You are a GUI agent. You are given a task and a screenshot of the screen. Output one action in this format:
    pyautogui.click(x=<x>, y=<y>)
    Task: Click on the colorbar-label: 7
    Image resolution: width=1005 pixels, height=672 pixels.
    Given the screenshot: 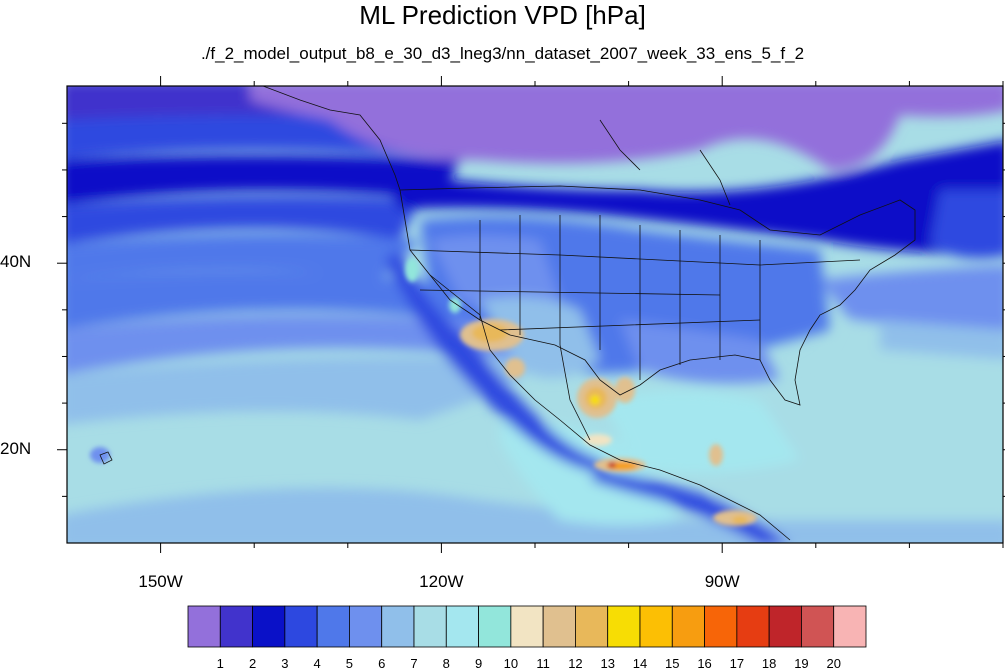 What is the action you would take?
    pyautogui.click(x=414, y=663)
    